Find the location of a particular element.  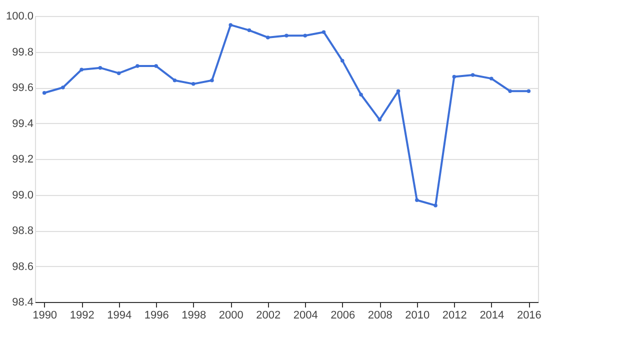

x-tick-label: 2002 is located at coordinates (268, 316).